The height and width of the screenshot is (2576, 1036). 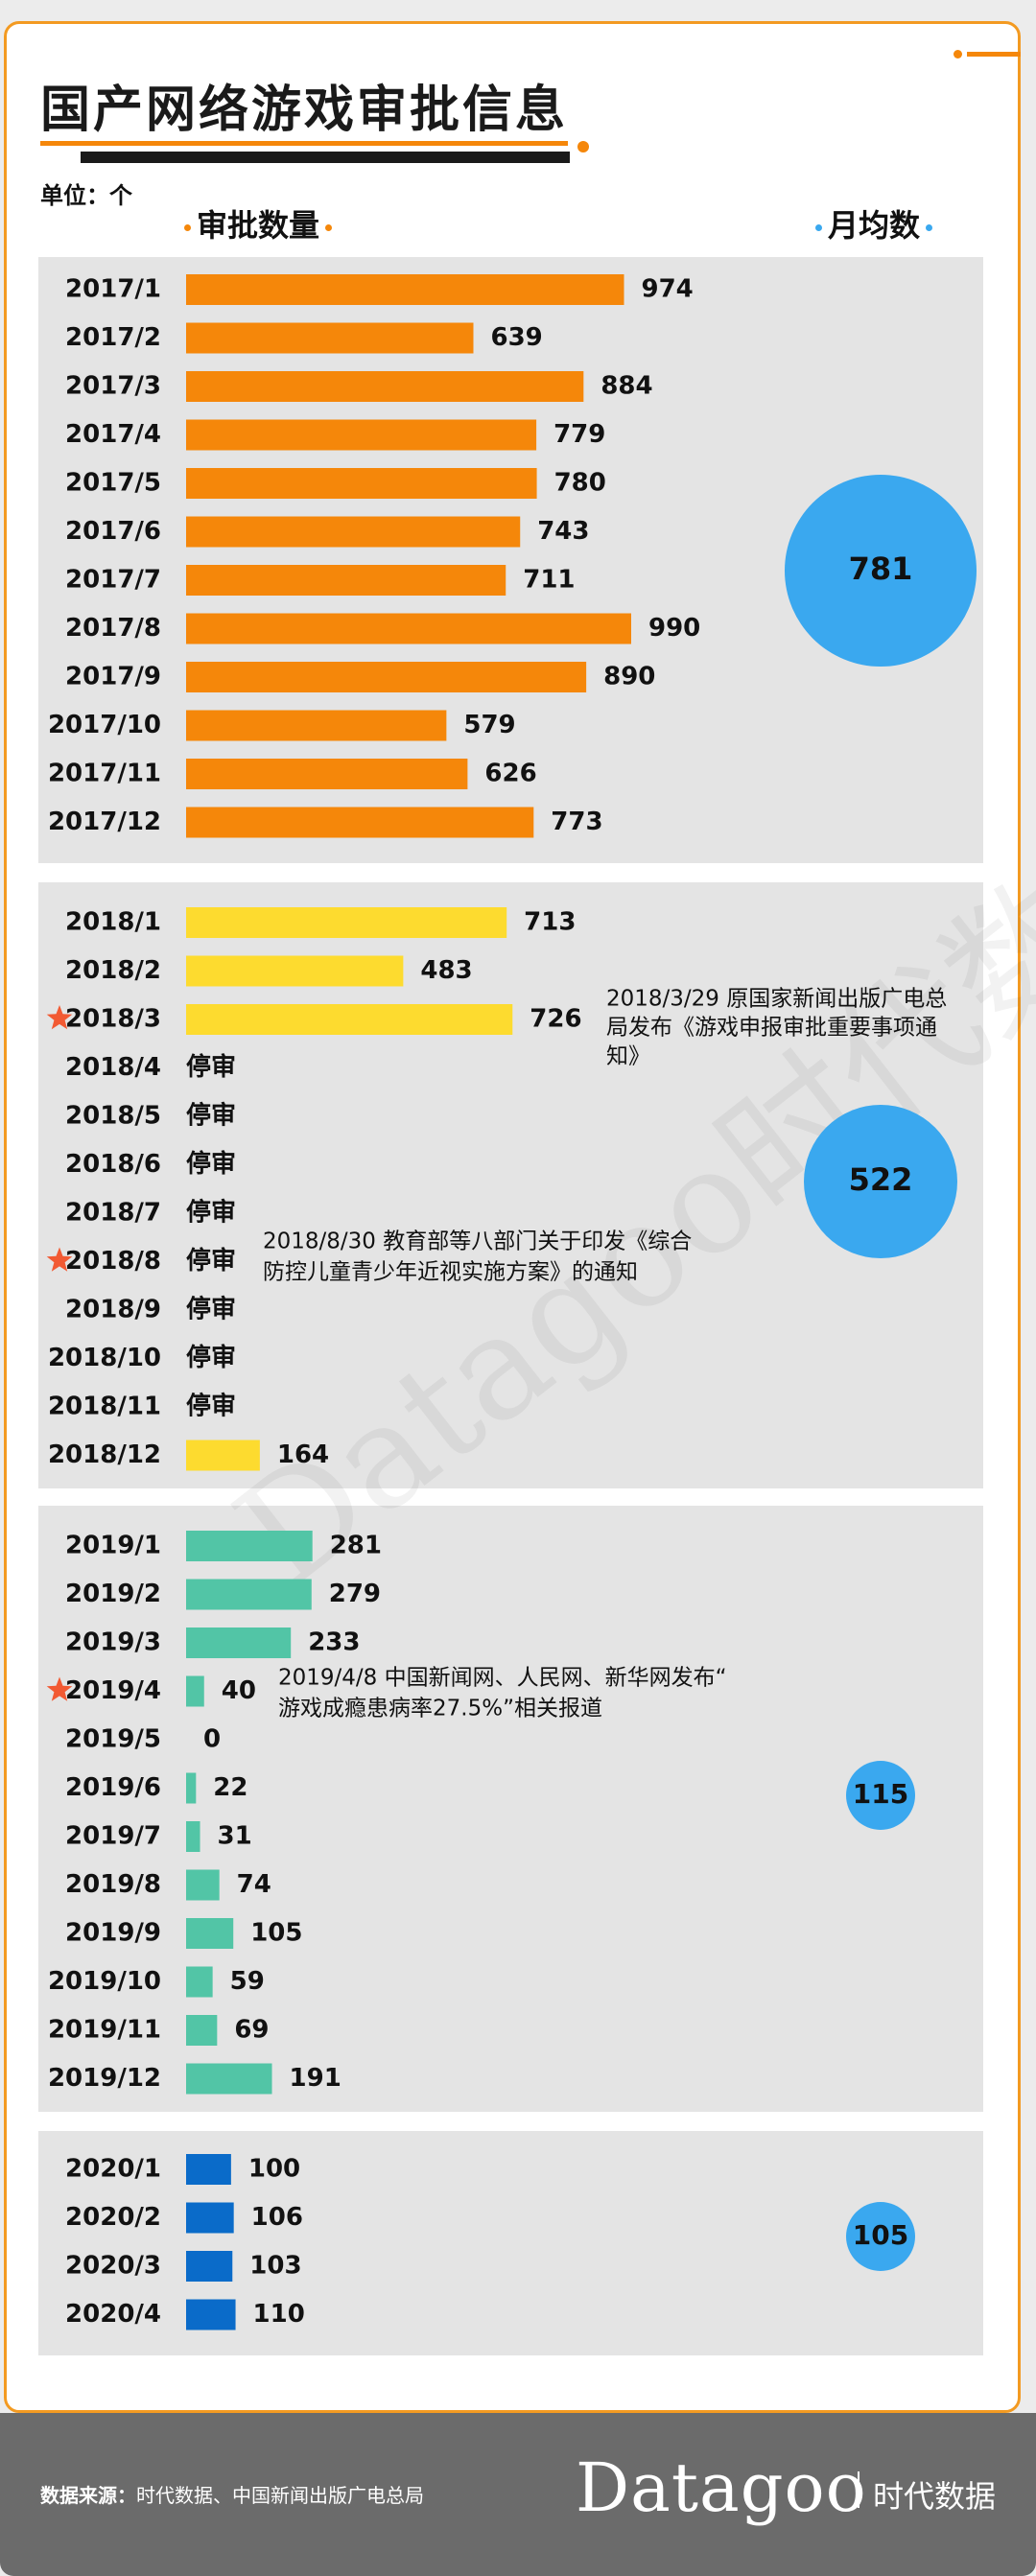 I want to click on title-accent-line, so click(x=304, y=143).